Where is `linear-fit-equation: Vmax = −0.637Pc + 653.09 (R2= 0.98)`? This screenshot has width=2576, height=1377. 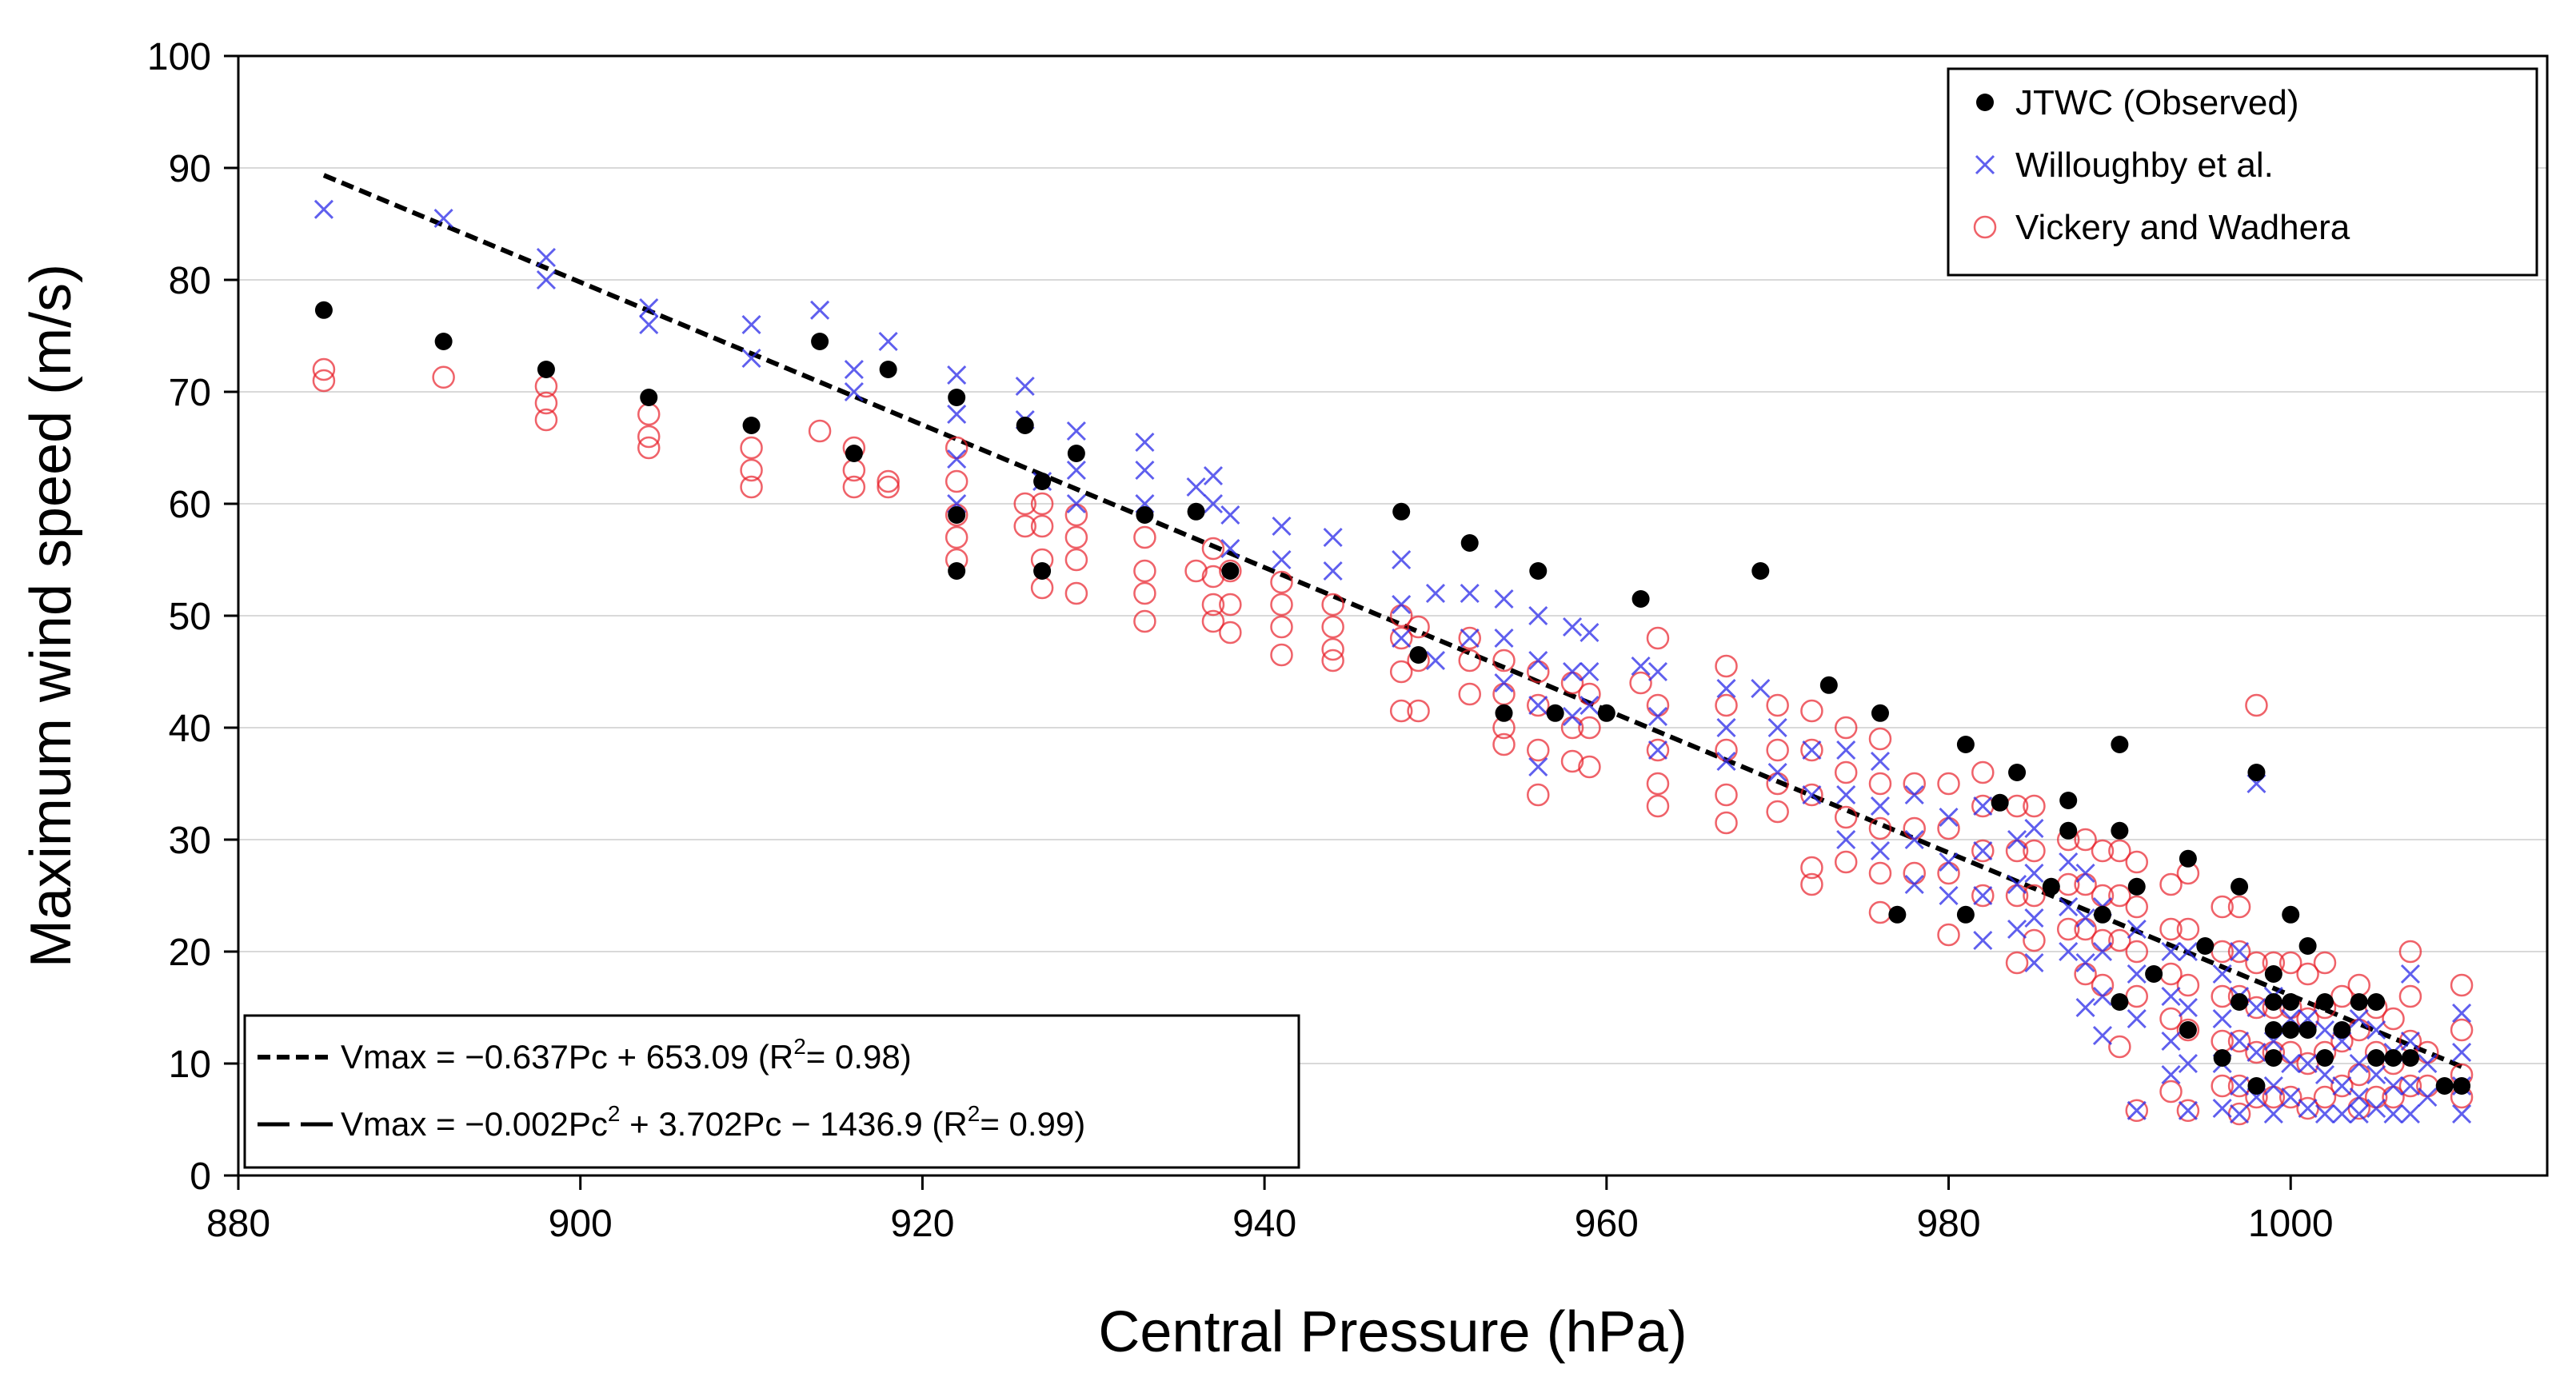 linear-fit-equation: Vmax = −0.637Pc + 653.09 (R2= 0.98) is located at coordinates (627, 1055).